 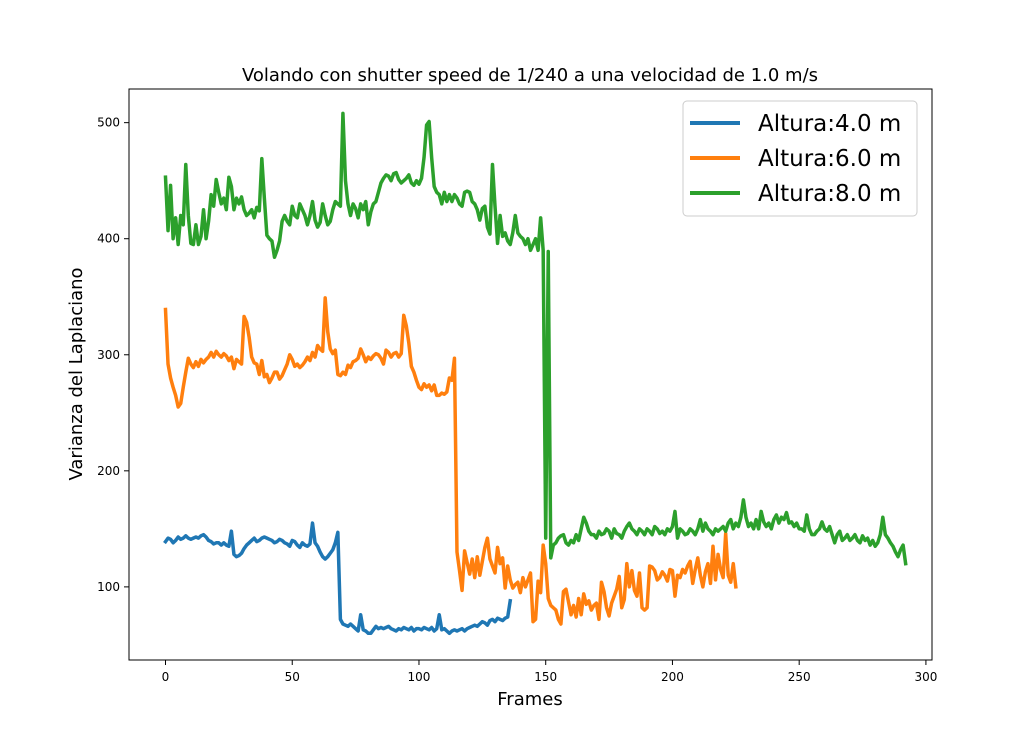 What do you see at coordinates (76, 373) in the screenshot?
I see `y-axis-label: Varianza del Laplaciano` at bounding box center [76, 373].